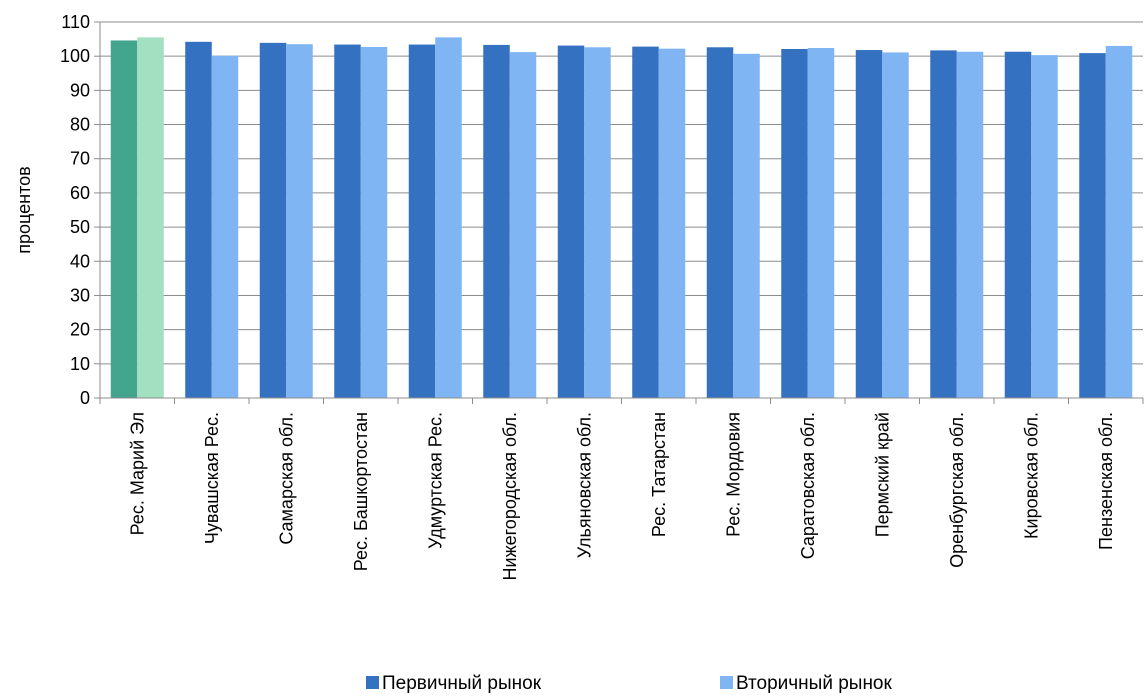 This screenshot has width=1145, height=700. Describe the element at coordinates (80, 159) in the screenshot. I see `y-tick-label: 70` at that location.